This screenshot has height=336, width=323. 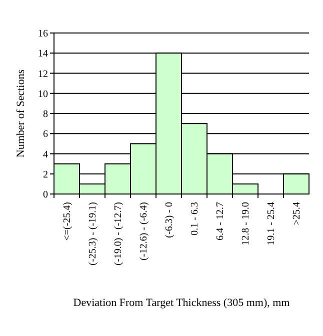 I want to click on y-tick-label: 0, so click(x=45, y=195).